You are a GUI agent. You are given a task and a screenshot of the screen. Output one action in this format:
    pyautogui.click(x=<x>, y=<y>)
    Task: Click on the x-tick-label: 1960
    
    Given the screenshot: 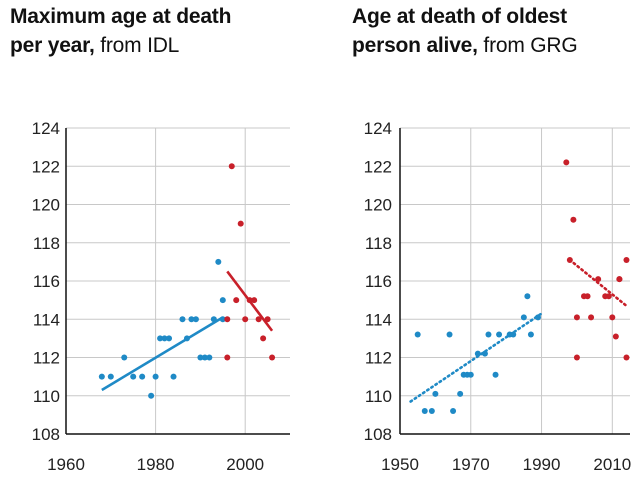 What is the action you would take?
    pyautogui.click(x=66, y=464)
    